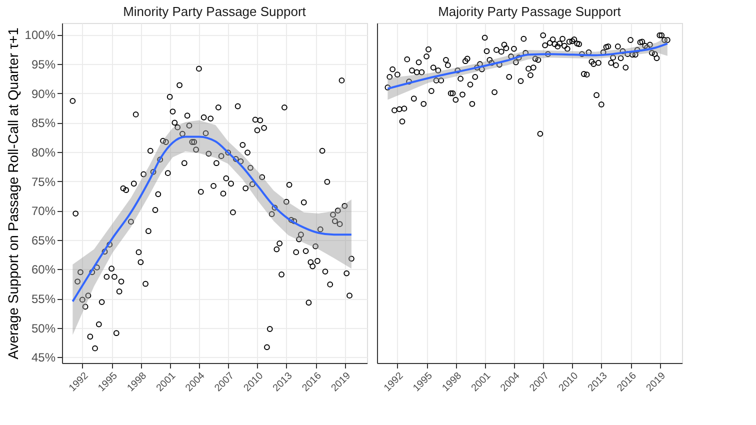 This screenshot has height=425, width=756. What do you see at coordinates (43, 269) in the screenshot?
I see `y-tick-label: 60%` at bounding box center [43, 269].